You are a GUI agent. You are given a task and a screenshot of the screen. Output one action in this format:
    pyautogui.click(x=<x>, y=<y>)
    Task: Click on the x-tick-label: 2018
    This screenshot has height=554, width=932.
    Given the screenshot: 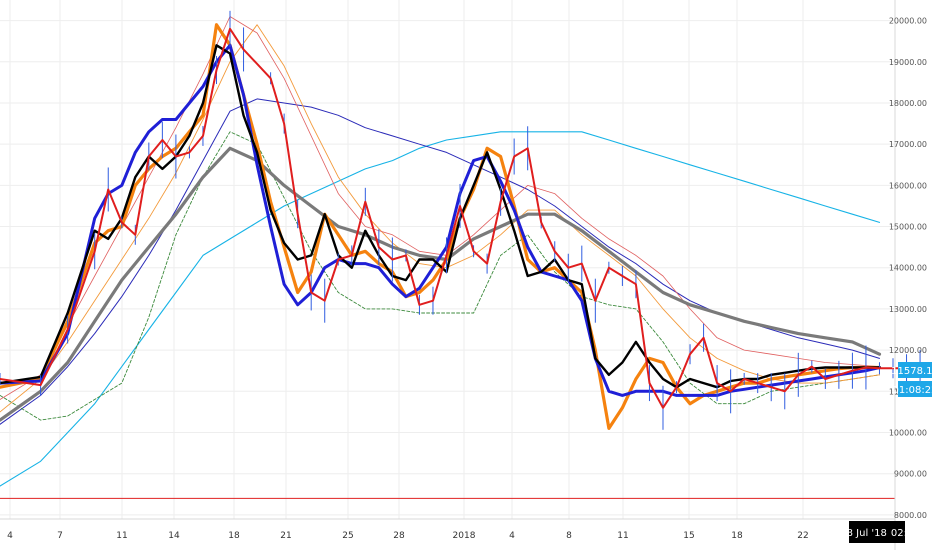 What is the action you would take?
    pyautogui.click(x=464, y=536)
    